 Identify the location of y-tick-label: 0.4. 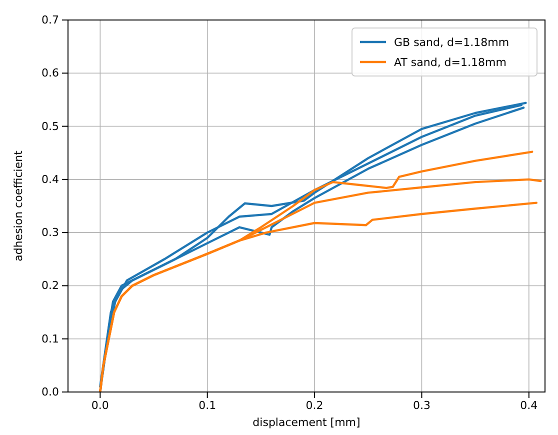
(50, 179).